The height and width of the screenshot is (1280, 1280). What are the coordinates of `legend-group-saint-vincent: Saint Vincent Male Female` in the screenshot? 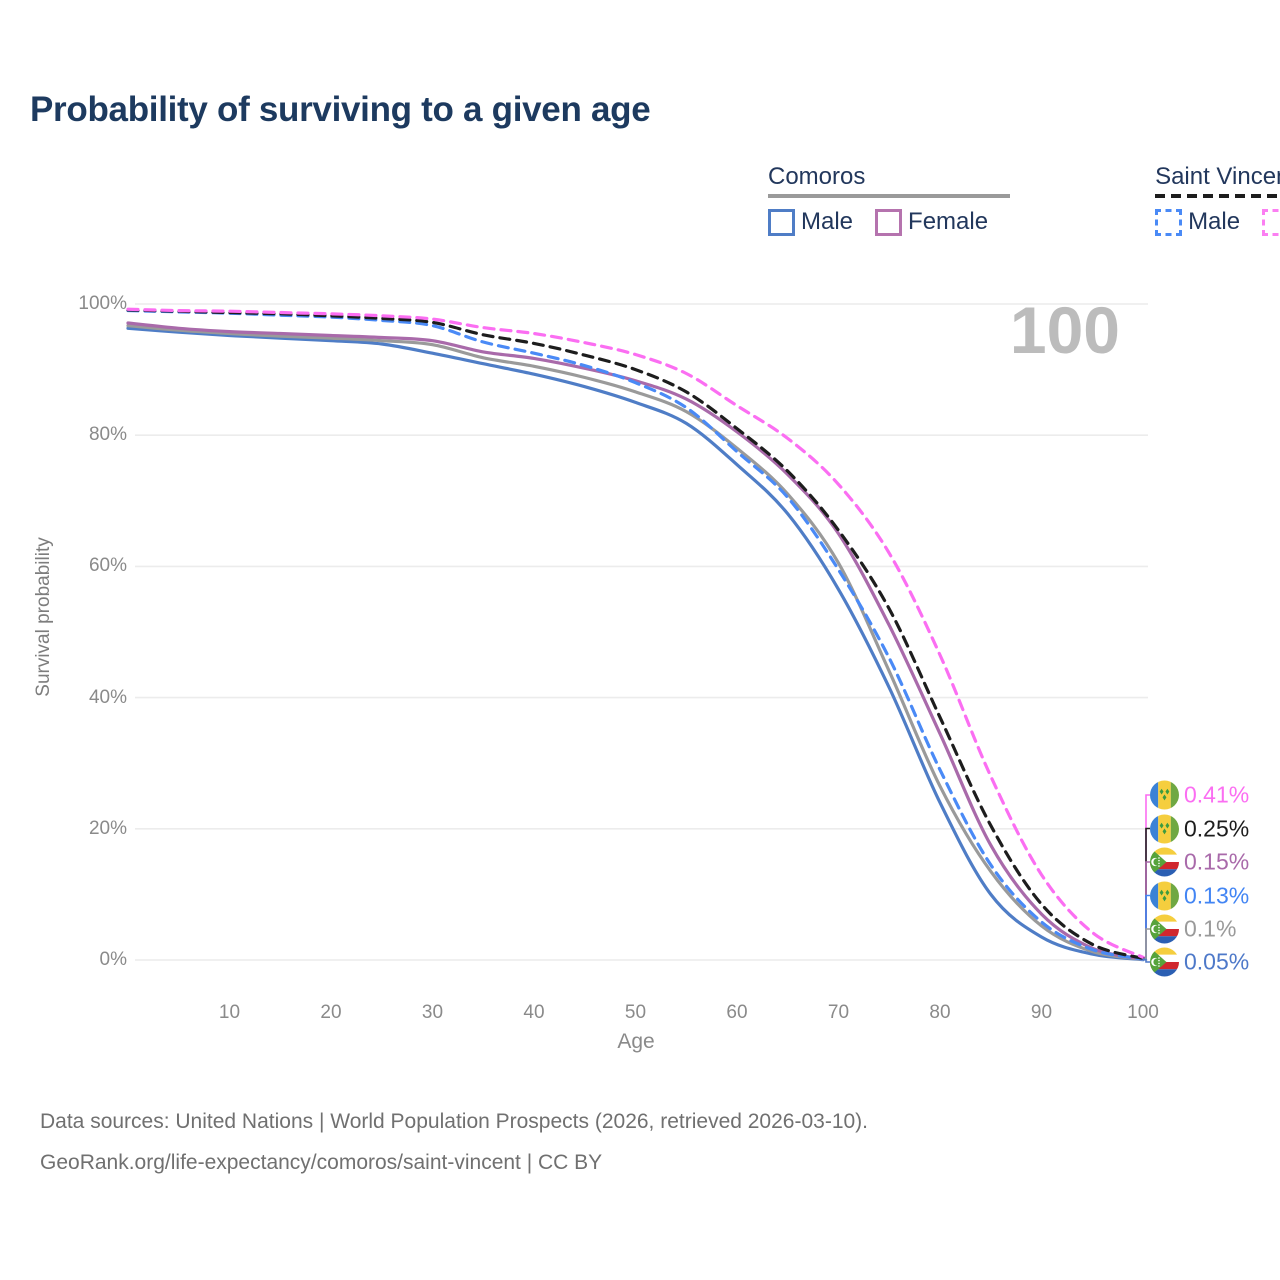 It's located at (1217, 199).